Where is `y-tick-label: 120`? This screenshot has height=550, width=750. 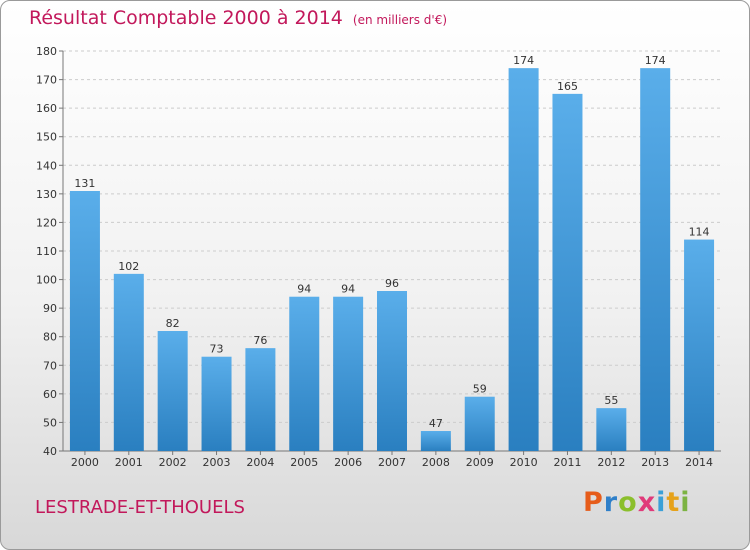 y-tick-label: 120 is located at coordinates (46, 222).